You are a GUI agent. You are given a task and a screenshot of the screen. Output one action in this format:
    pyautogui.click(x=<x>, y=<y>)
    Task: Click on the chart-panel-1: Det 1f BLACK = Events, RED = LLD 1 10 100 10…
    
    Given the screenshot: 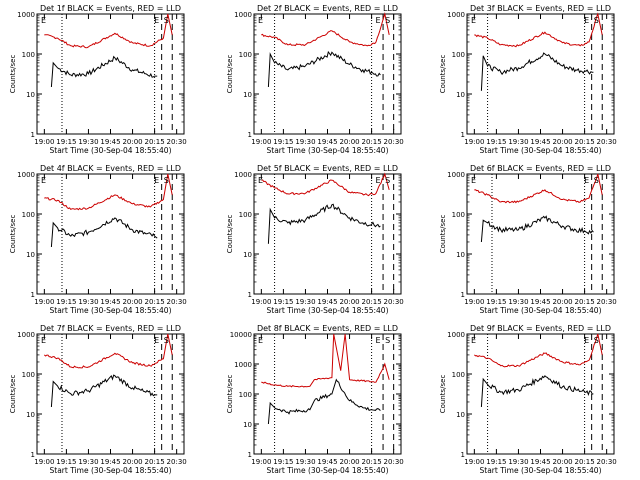 What is the action you would take?
    pyautogui.click(x=98, y=79)
    